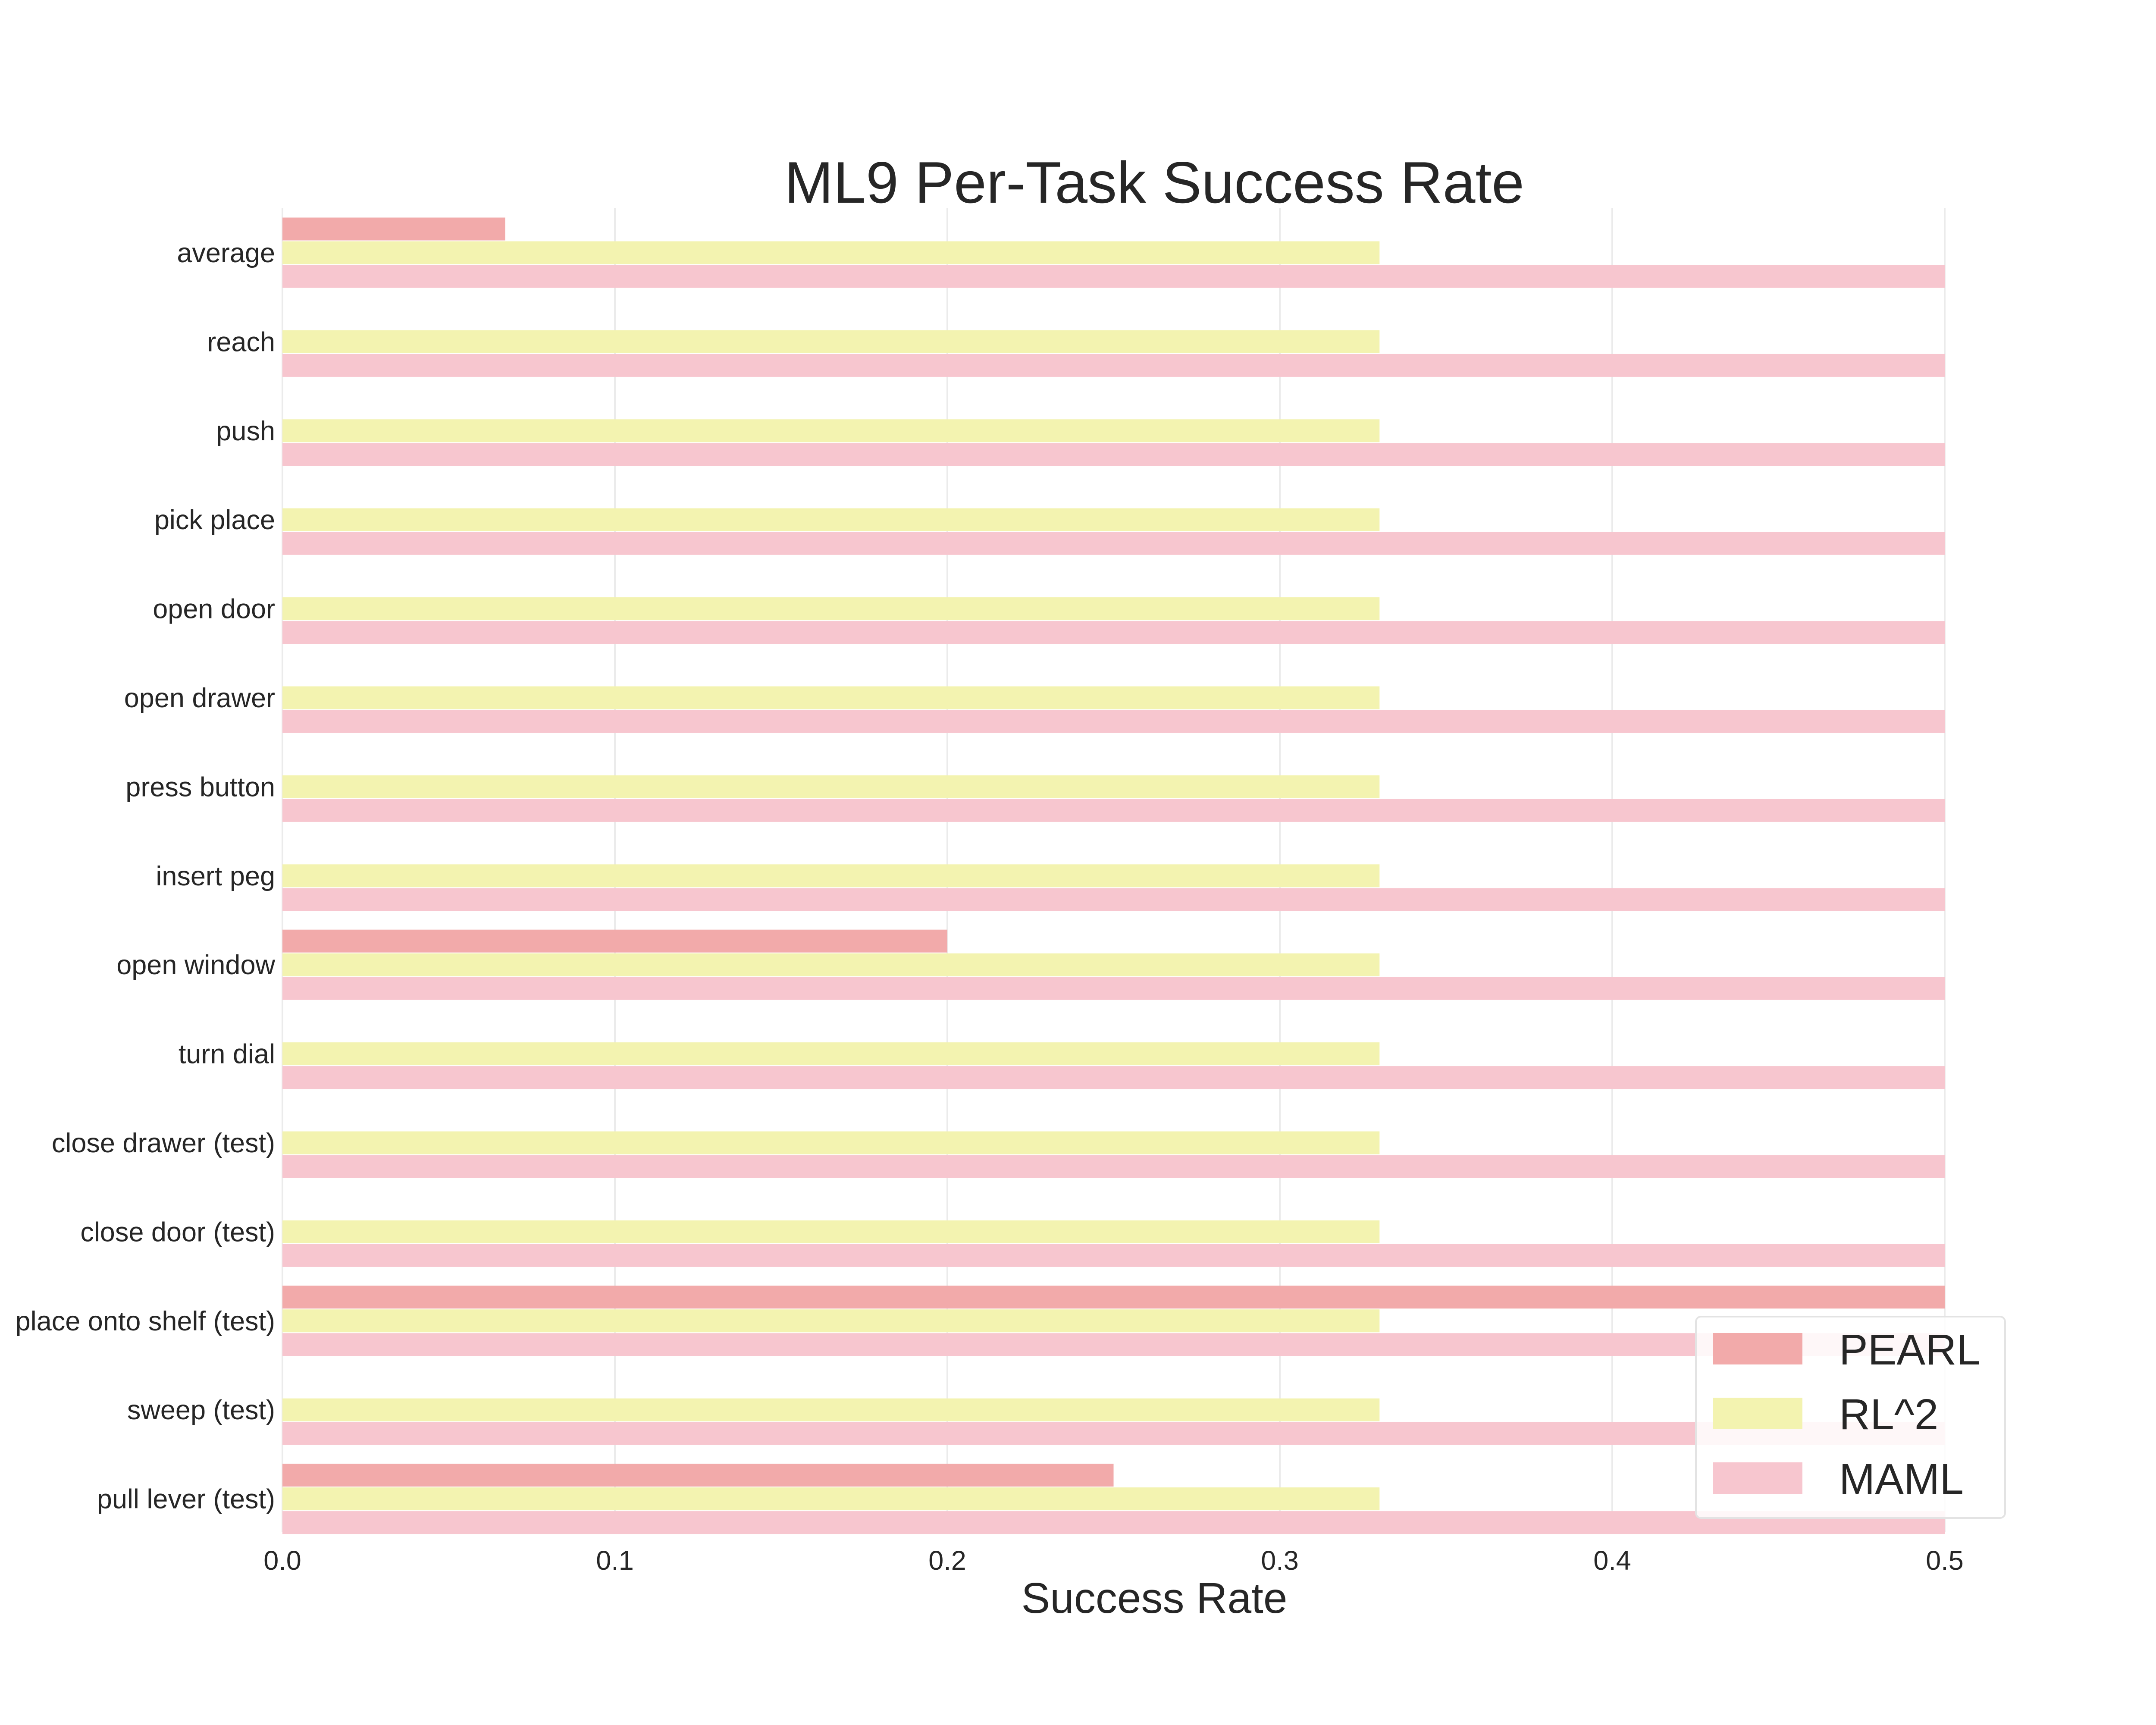  I want to click on chart-title: ML9 Per-Task Success Rate, so click(1154, 182).